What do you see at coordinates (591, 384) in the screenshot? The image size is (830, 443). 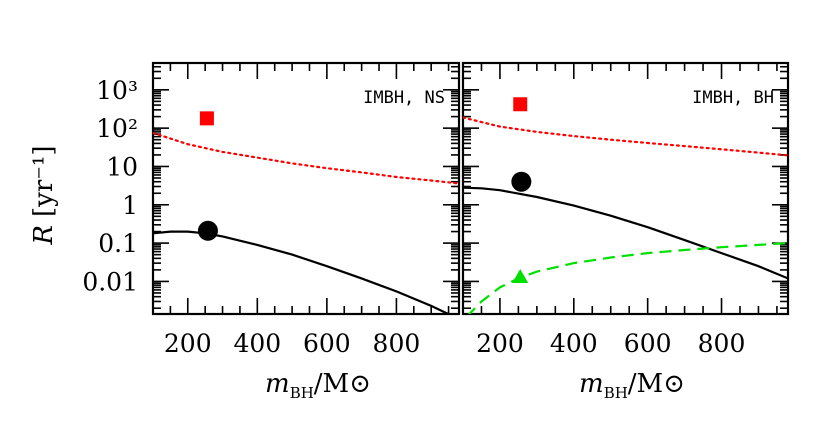 I see `x-axis-symbol-right: m` at bounding box center [591, 384].